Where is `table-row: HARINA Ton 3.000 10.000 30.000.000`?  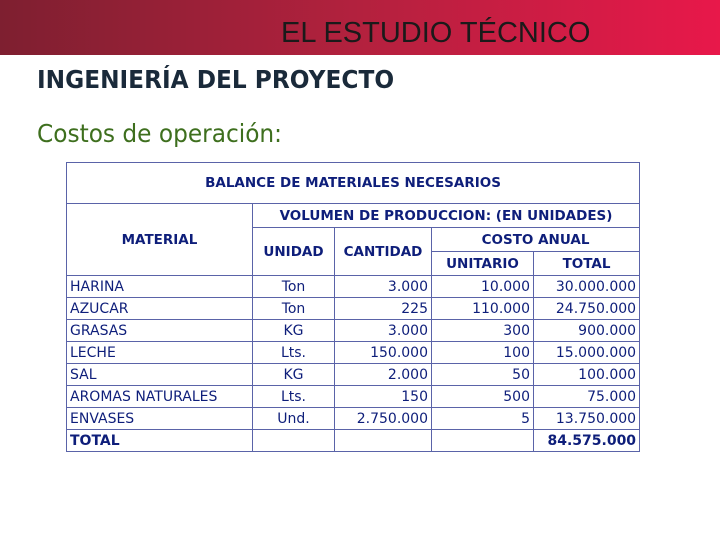 table-row: HARINA Ton 3.000 10.000 30.000.000 is located at coordinates (353, 286).